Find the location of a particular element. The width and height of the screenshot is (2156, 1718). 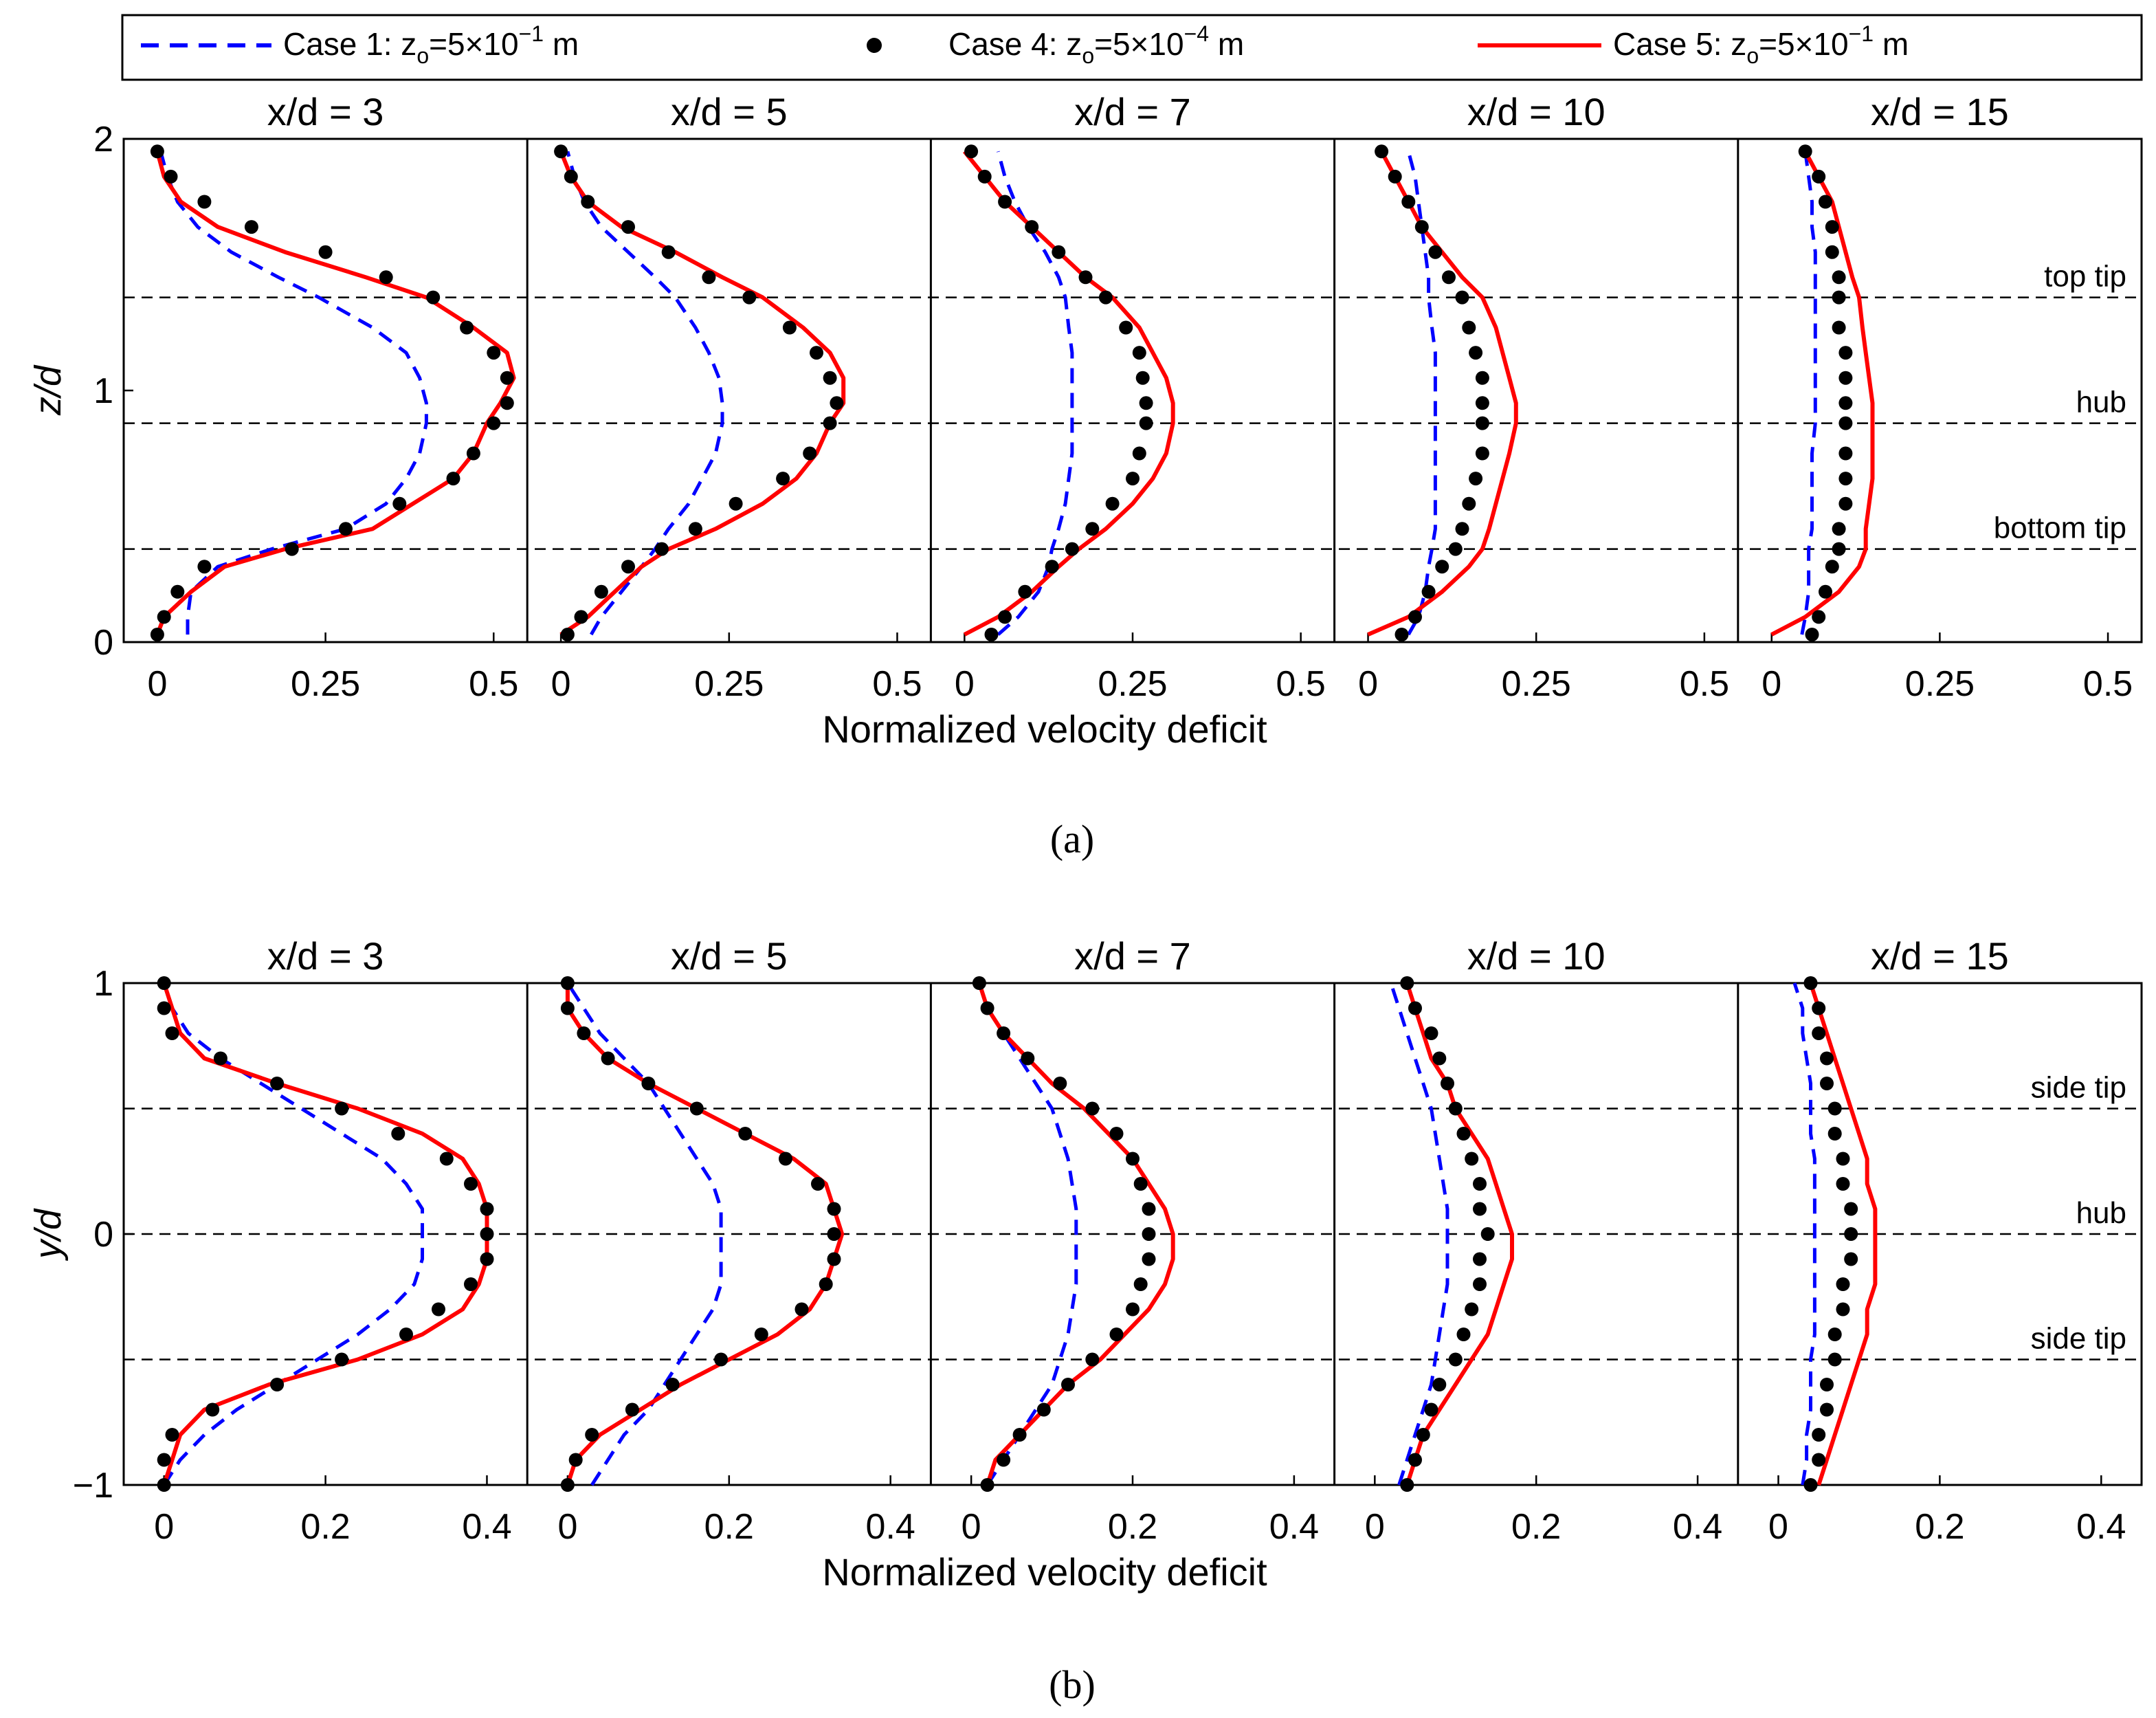

y-tick-label: −1 is located at coordinates (93, 1486).